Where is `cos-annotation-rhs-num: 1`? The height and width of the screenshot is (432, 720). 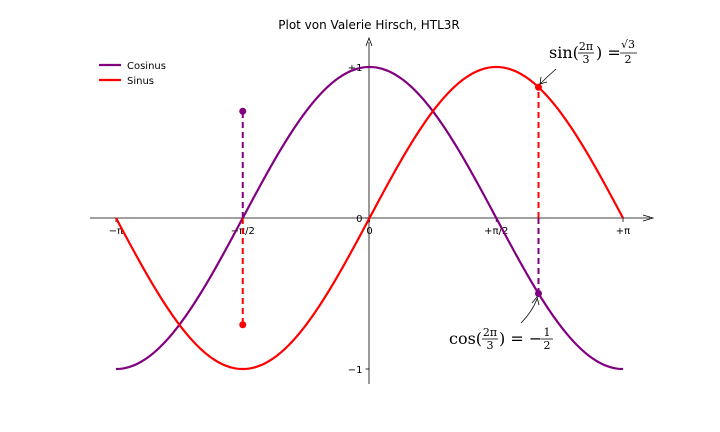 cos-annotation-rhs-num: 1 is located at coordinates (547, 332).